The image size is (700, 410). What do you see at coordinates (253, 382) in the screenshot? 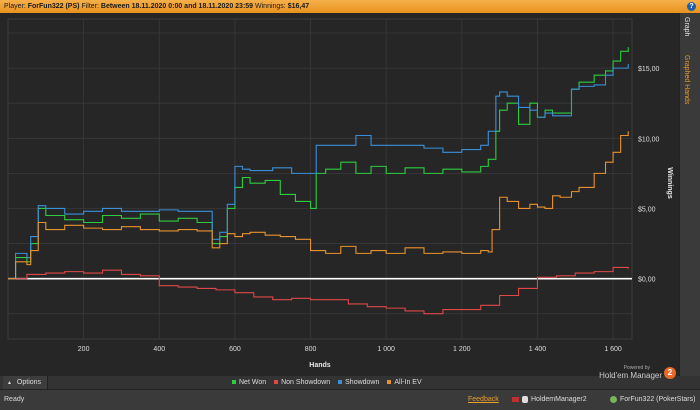
I see `legend-label: Net Won` at bounding box center [253, 382].